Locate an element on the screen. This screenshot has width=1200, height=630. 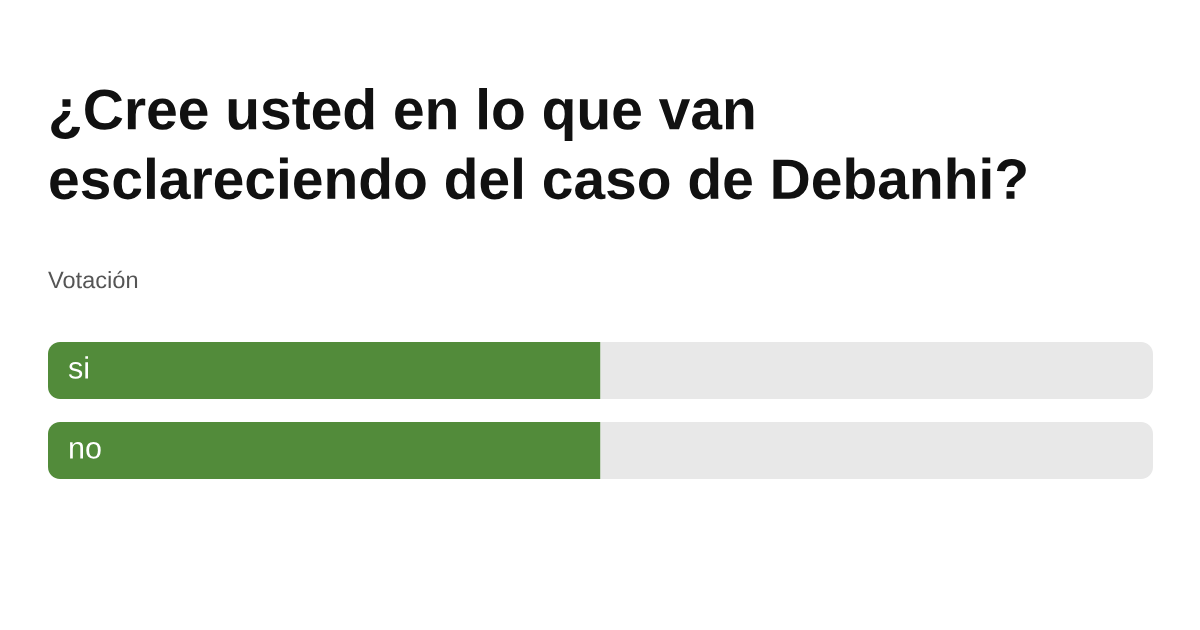
y-tick-label: no is located at coordinates (85, 450).